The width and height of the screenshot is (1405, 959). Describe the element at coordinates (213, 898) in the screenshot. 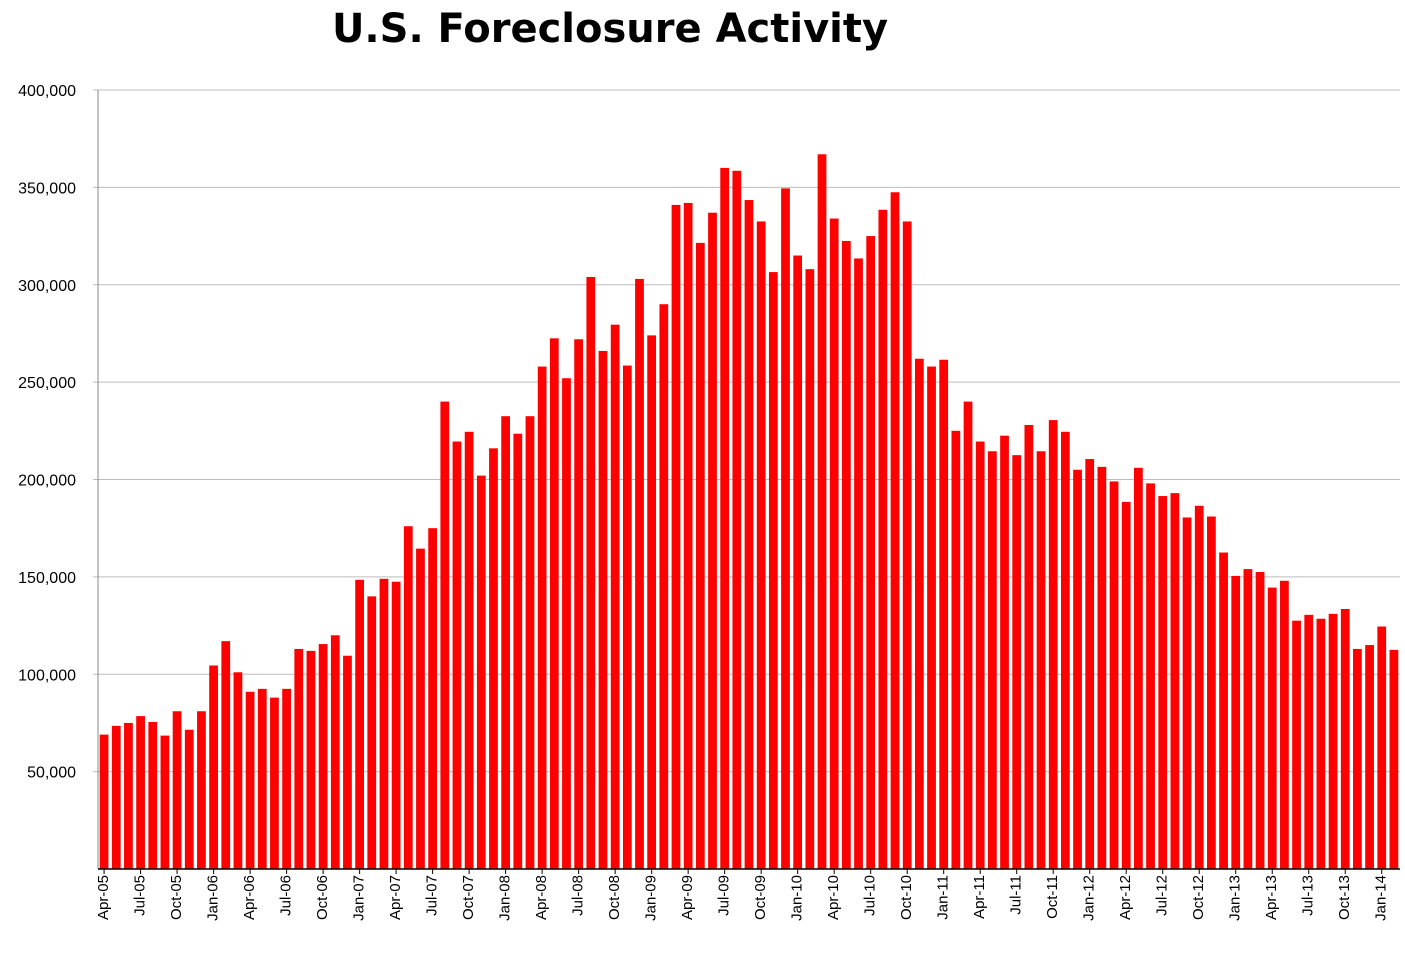

I see `x-tick-label: Jan-06` at that location.